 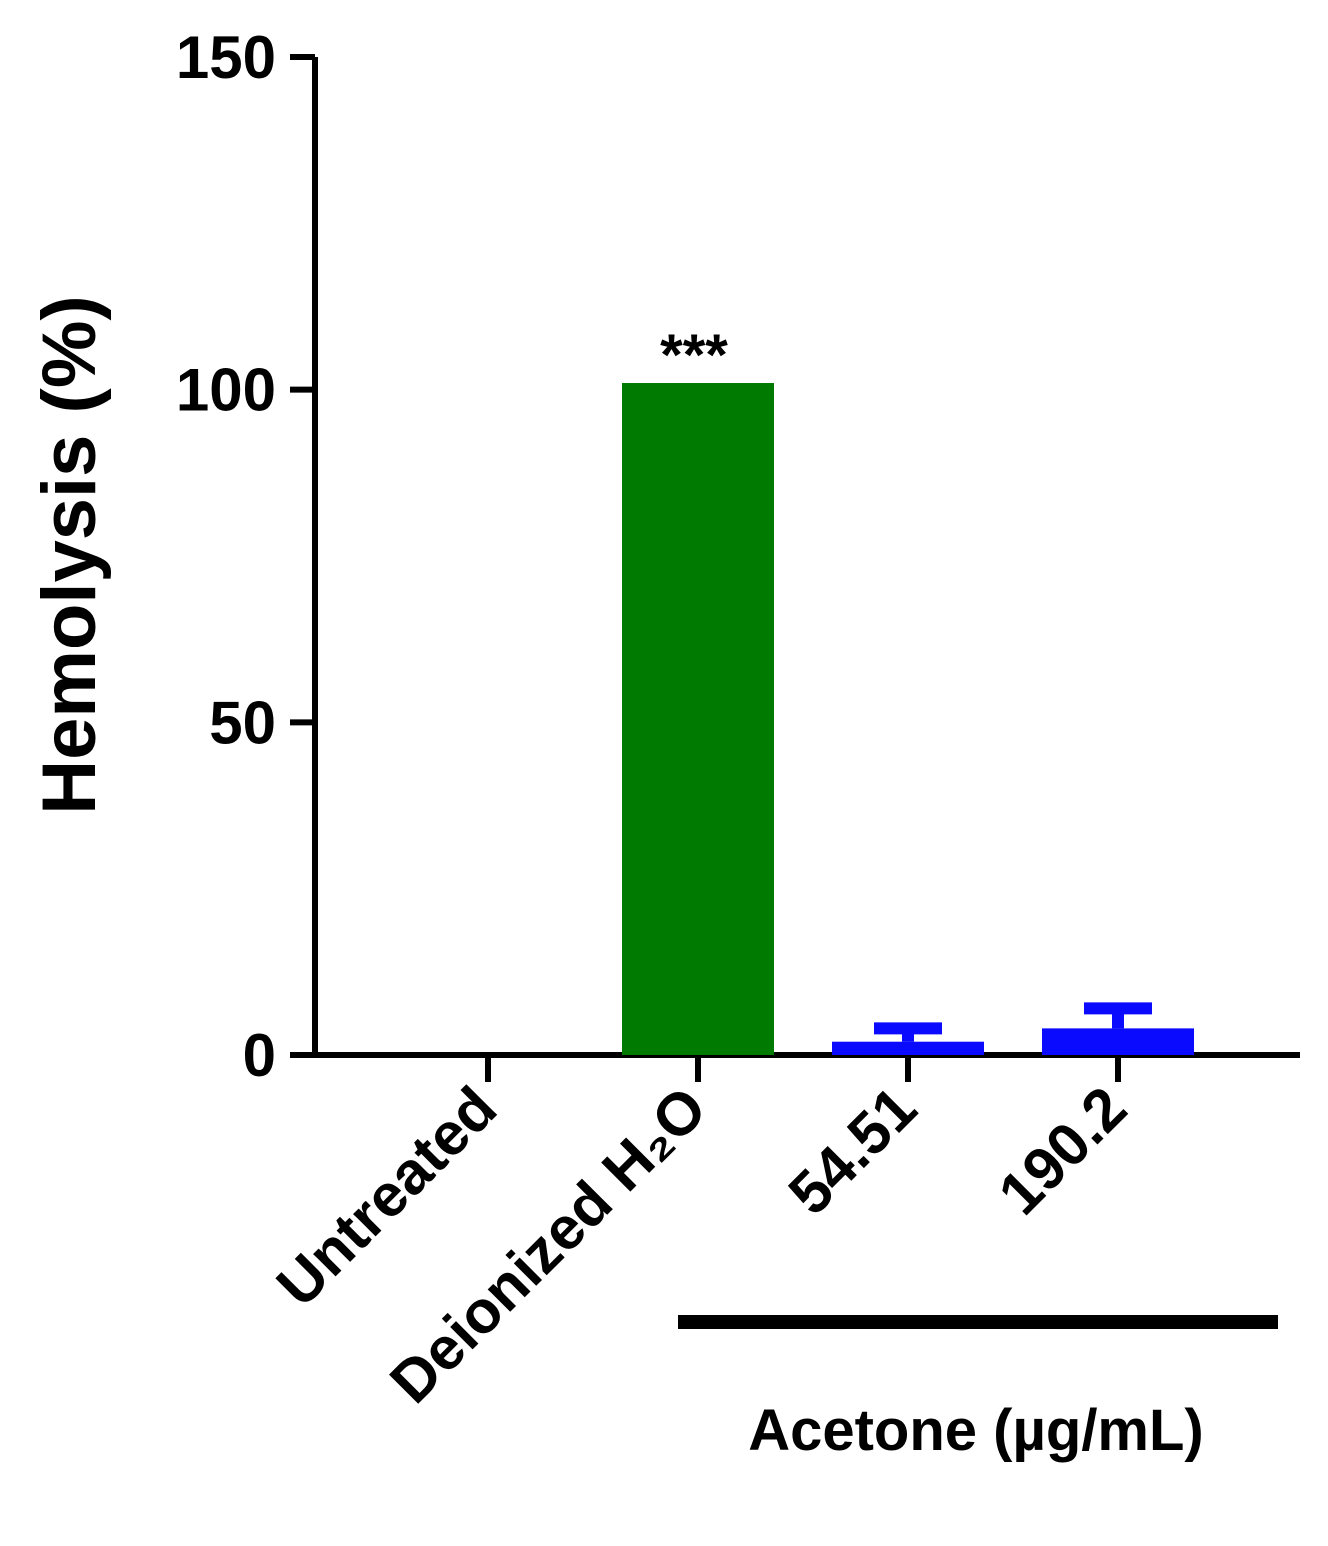 What do you see at coordinates (245, 556) in the screenshot?
I see `y-ticks: 0 50 100 150` at bounding box center [245, 556].